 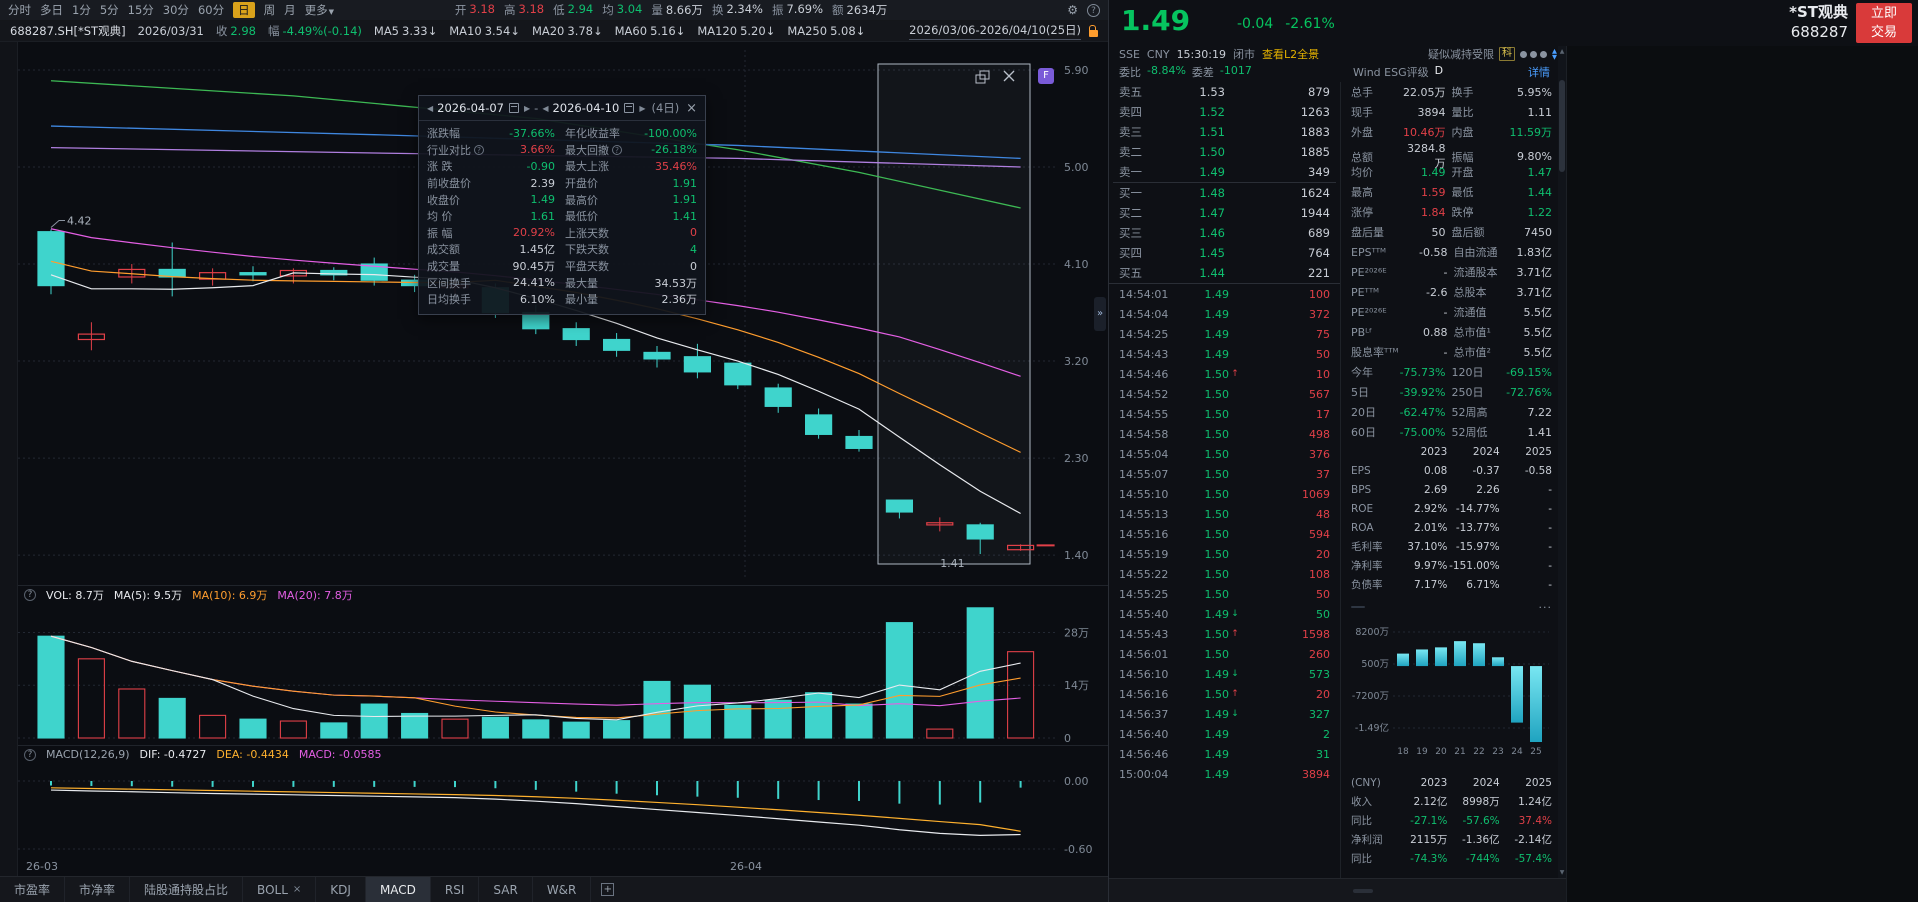 What do you see at coordinates (1224, 253) in the screenshot?
I see `bid-row: 买四 1.45 764` at bounding box center [1224, 253].